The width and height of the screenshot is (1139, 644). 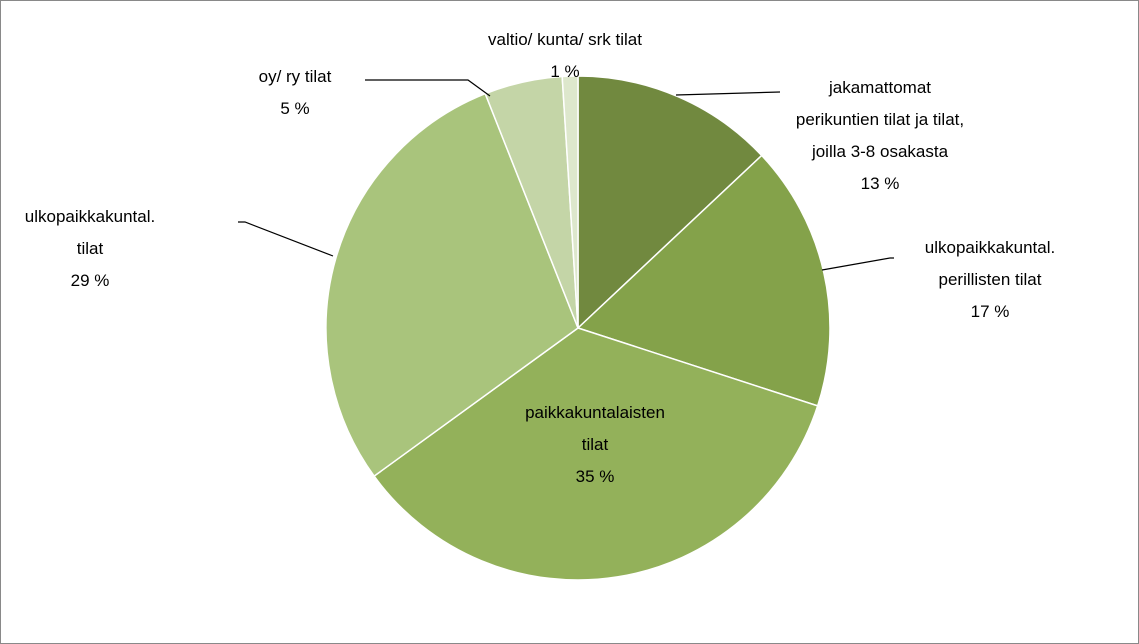 I want to click on slice-label: ulkopaikkakuntal. tilat 29 %, so click(x=90, y=249).